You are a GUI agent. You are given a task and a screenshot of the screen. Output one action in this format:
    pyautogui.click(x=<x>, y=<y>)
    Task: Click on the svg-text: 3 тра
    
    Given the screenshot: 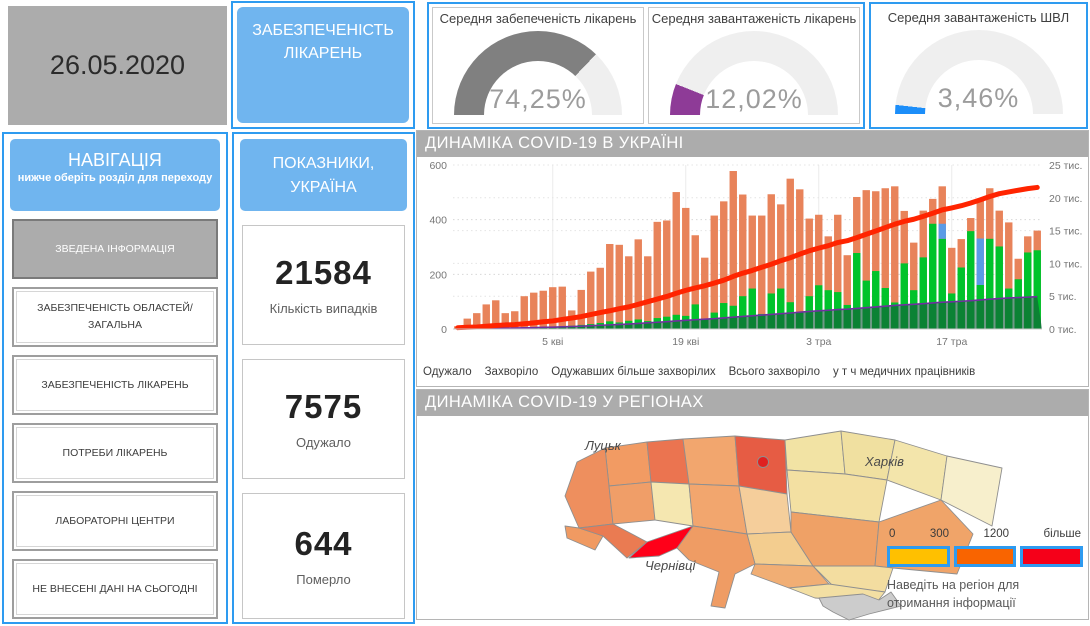 What is the action you would take?
    pyautogui.click(x=818, y=342)
    